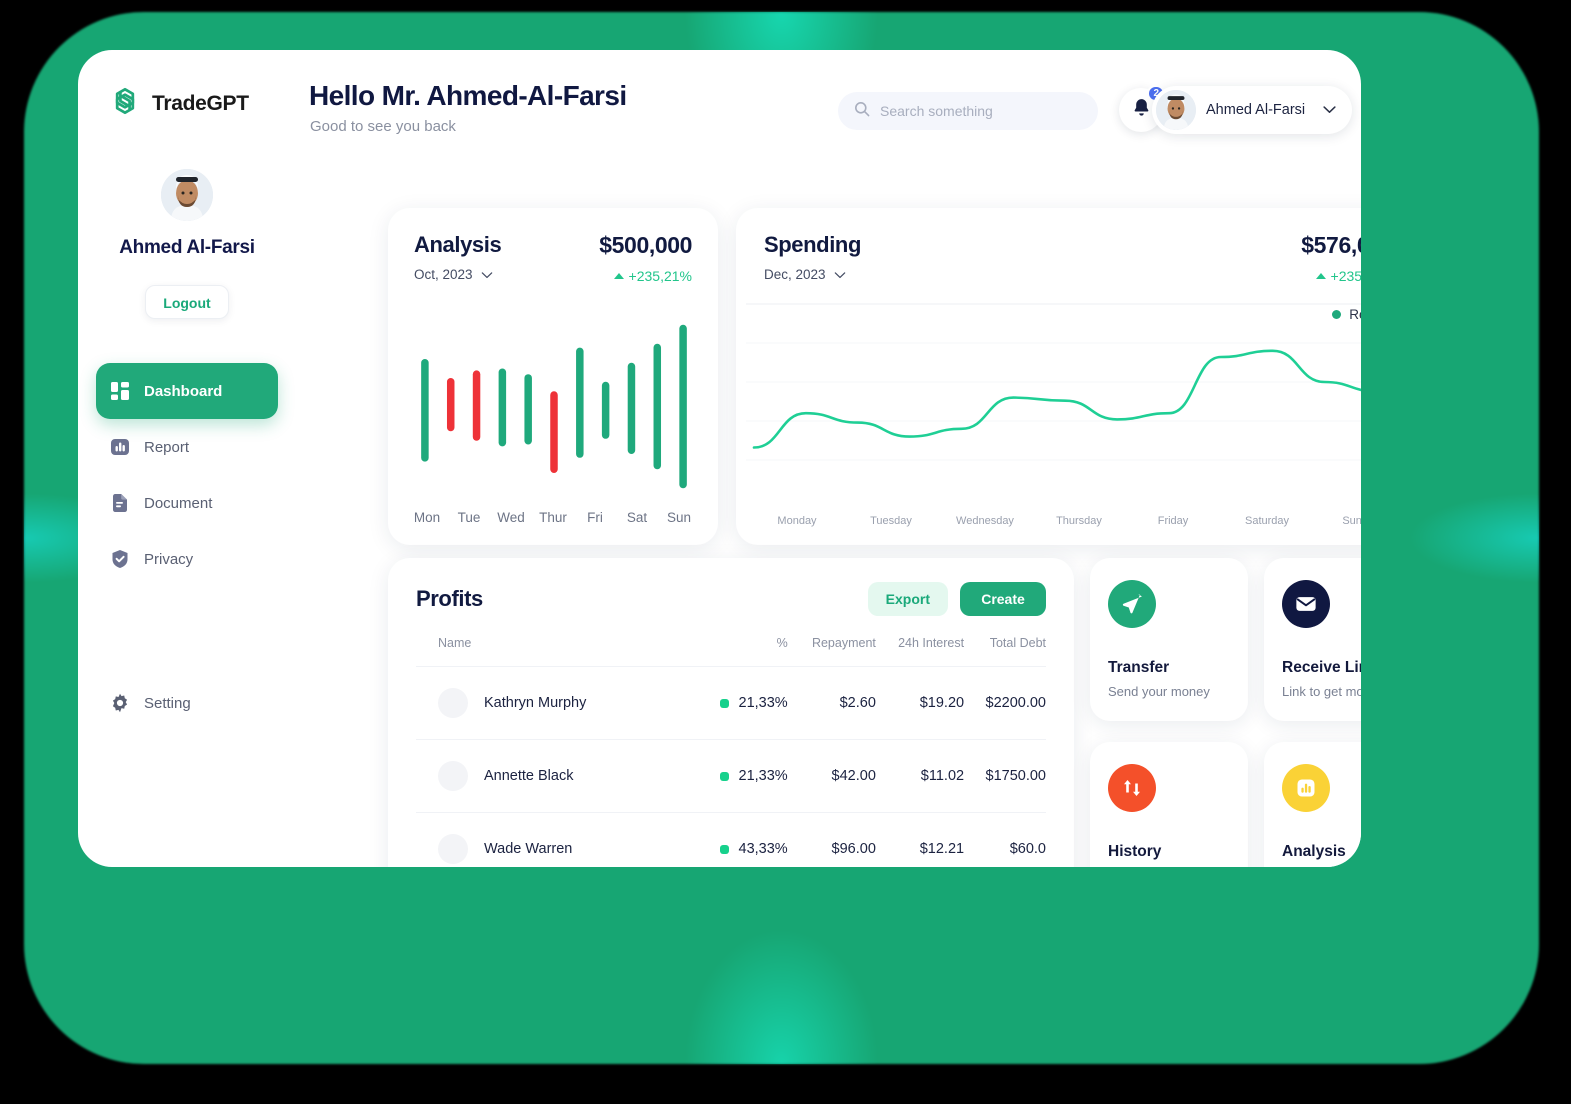 The width and height of the screenshot is (1571, 1104). What do you see at coordinates (1141, 110) in the screenshot?
I see `bell-icon` at bounding box center [1141, 110].